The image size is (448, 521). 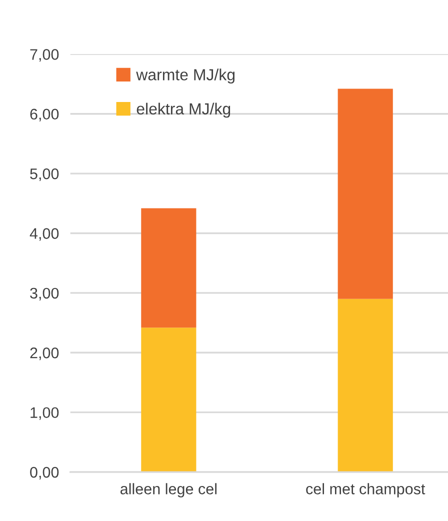 What do you see at coordinates (44, 294) in the screenshot?
I see `y-tick-label: 3,00` at bounding box center [44, 294].